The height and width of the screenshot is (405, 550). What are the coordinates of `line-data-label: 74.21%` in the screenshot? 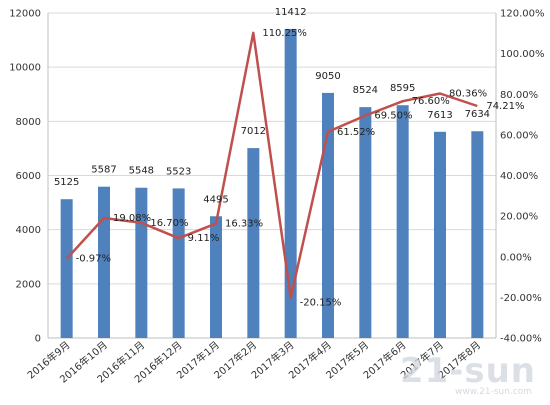 It's located at (505, 106).